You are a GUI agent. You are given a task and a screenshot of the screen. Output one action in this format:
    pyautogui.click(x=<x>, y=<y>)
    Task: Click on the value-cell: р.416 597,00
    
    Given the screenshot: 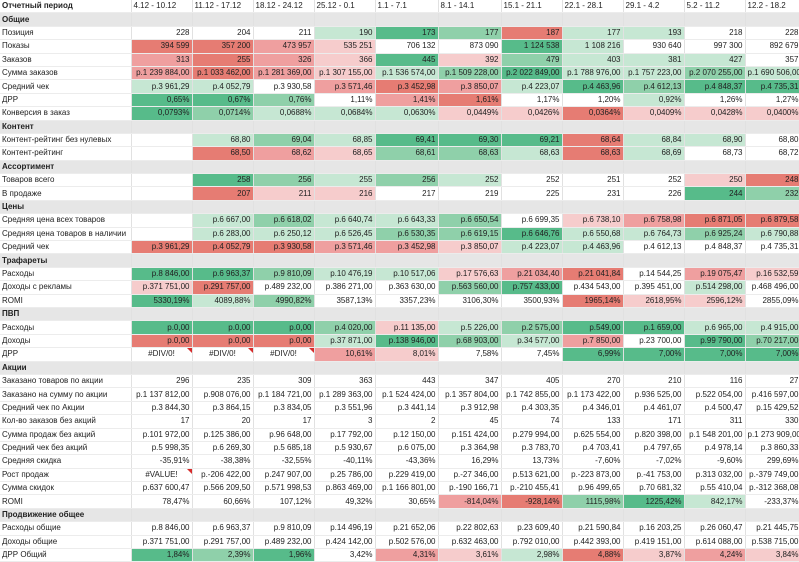 What is the action you would take?
    pyautogui.click(x=772, y=394)
    